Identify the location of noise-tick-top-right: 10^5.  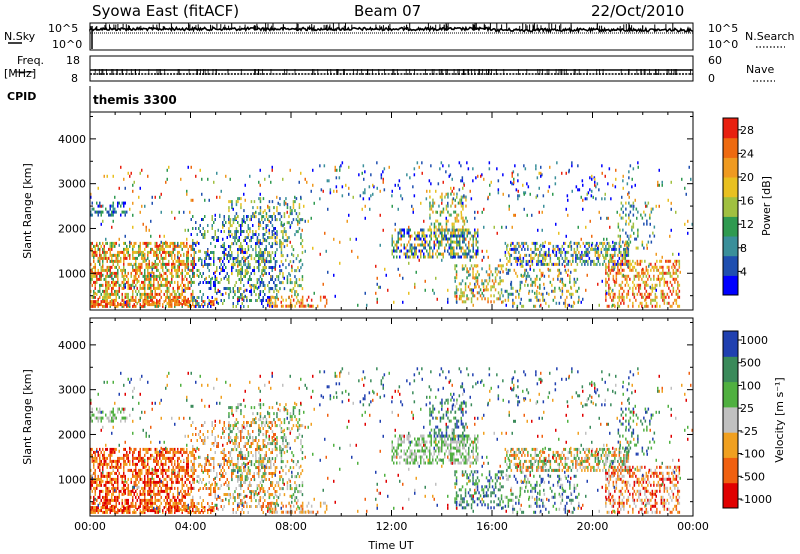
(723, 28).